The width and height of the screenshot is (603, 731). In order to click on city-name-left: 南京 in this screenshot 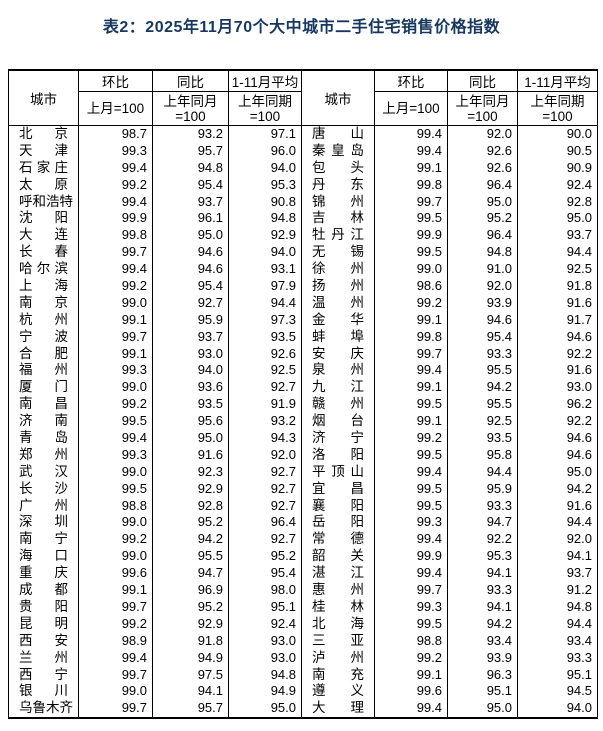, I will do `click(43, 303)`.